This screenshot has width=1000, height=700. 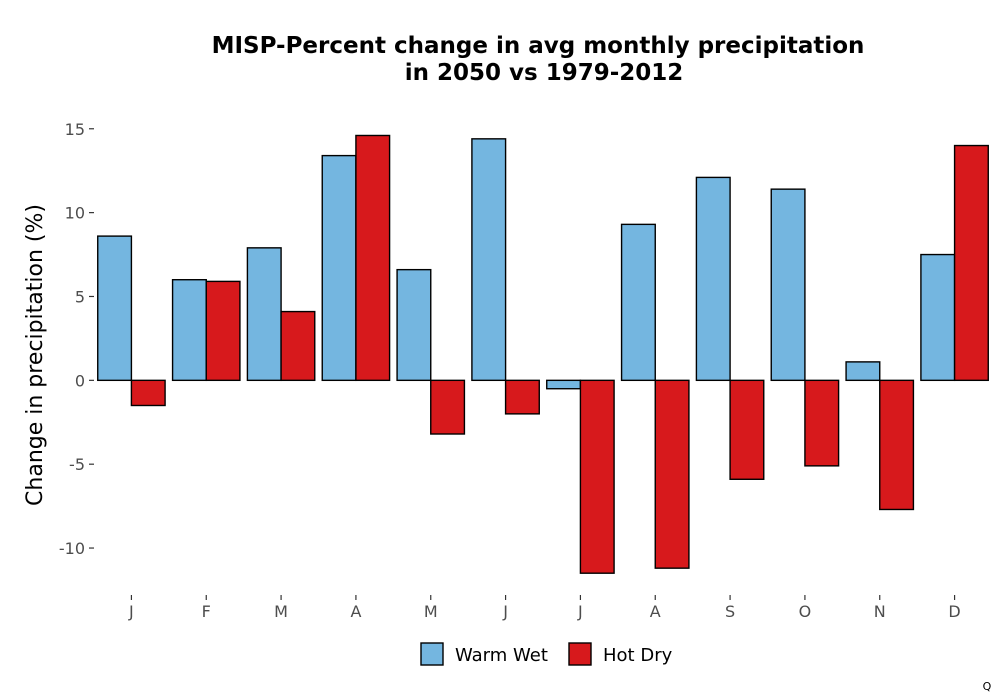 I want to click on legend-key-hot-dry, so click(x=580, y=654).